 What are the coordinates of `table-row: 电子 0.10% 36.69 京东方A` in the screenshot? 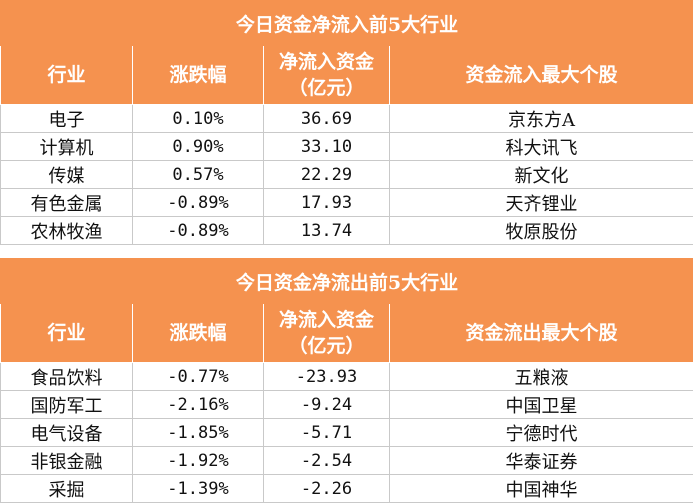 It's located at (347, 119).